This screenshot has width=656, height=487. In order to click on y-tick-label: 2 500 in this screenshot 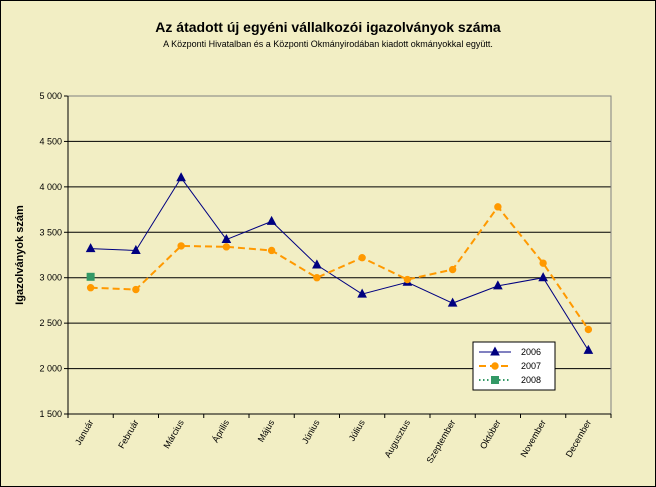, I will do `click(50, 323)`.